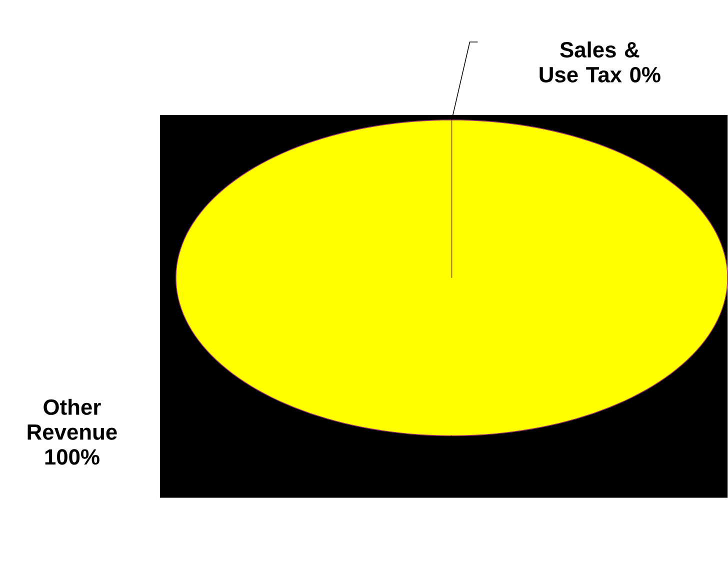  What do you see at coordinates (72, 457) in the screenshot?
I see `data-label: 100%` at bounding box center [72, 457].